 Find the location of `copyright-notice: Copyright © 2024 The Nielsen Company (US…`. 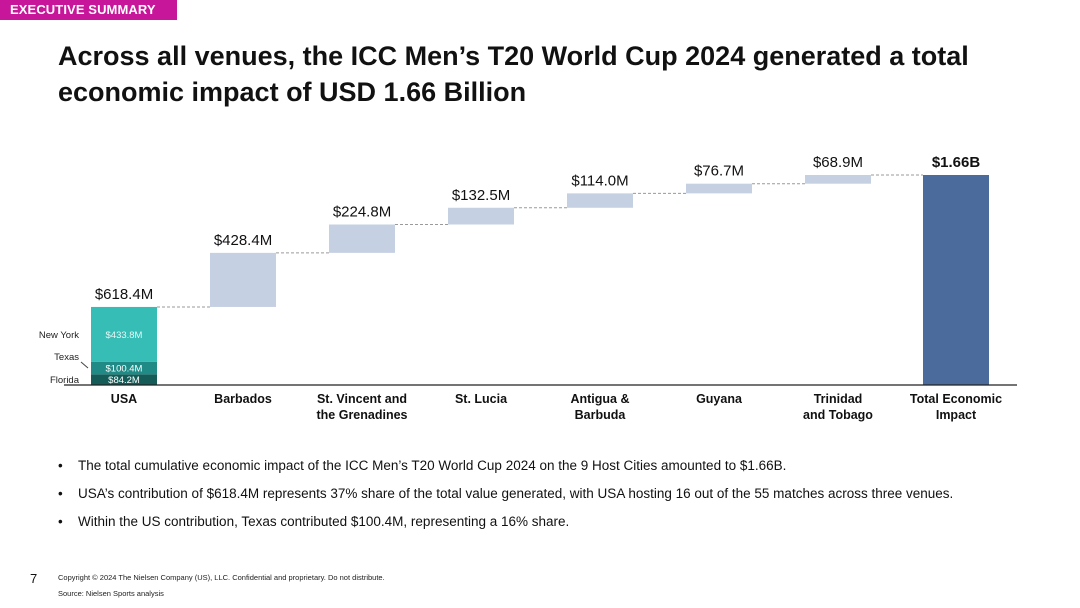

copyright-notice: Copyright © 2024 The Nielsen Company (US… is located at coordinates (221, 577).